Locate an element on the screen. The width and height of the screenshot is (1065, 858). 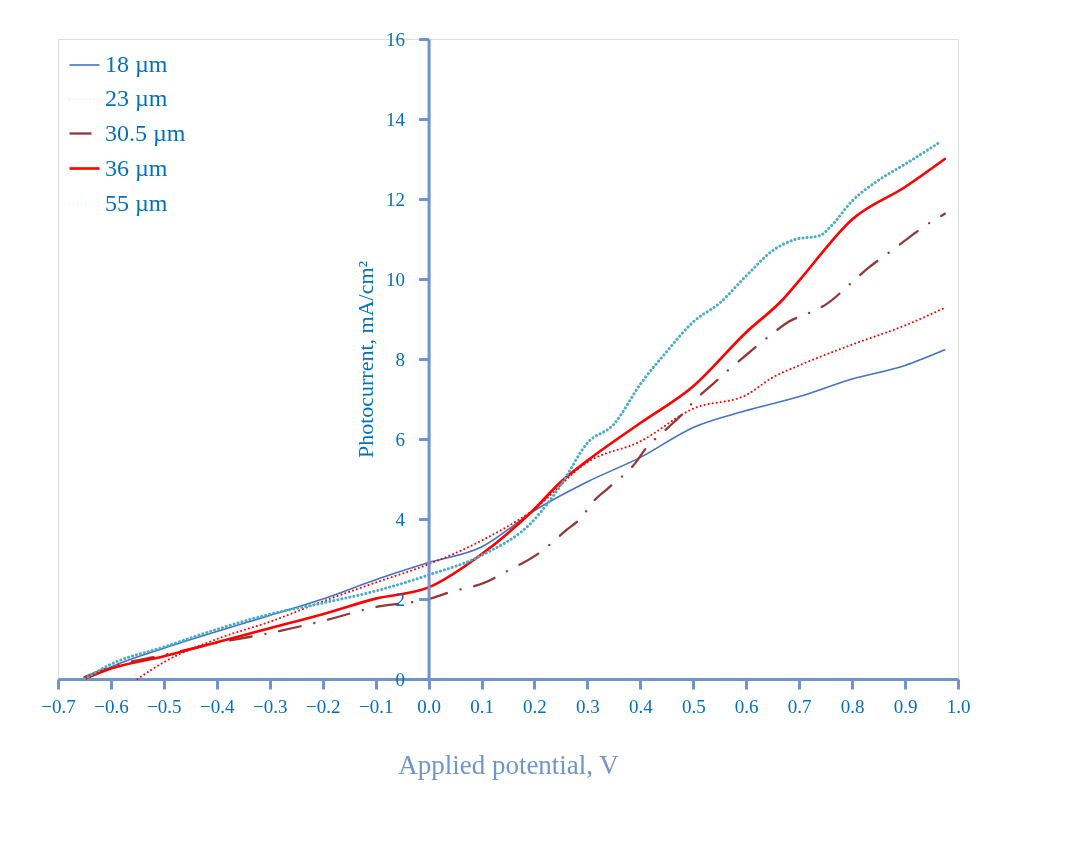
y-tick-label: 12 is located at coordinates (396, 199).